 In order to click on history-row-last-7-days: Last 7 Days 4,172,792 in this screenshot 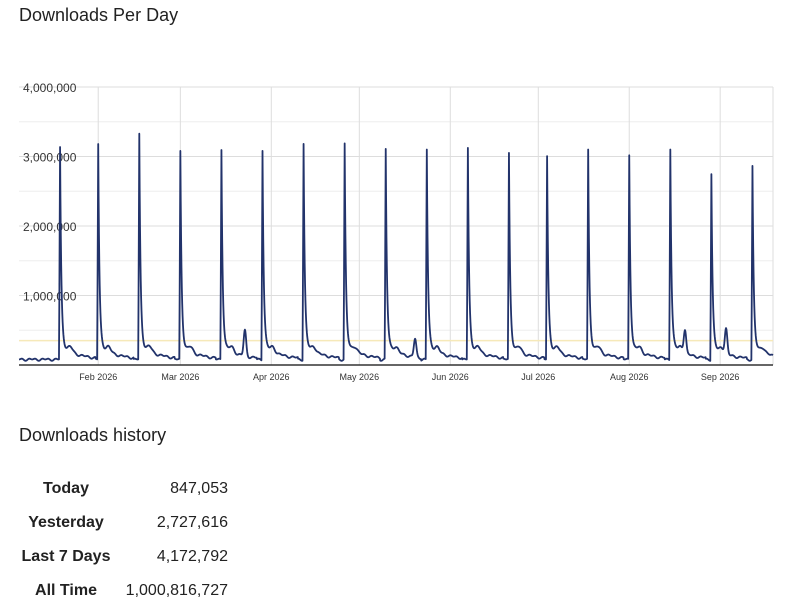, I will do `click(121, 557)`.